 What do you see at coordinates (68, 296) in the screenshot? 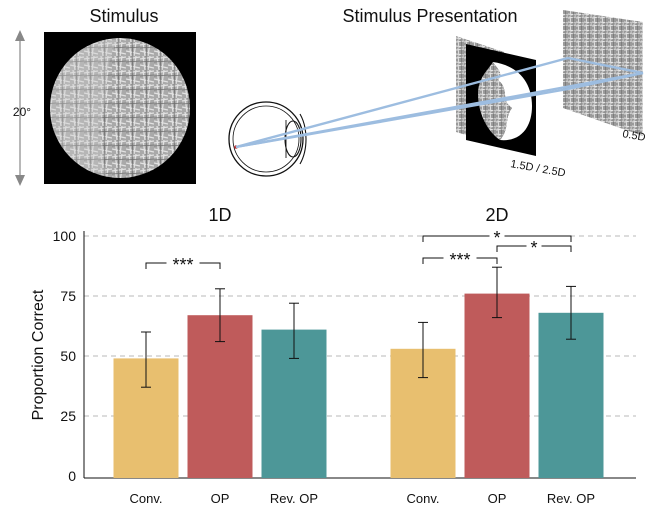
I see `y-tick-label: 75` at bounding box center [68, 296].